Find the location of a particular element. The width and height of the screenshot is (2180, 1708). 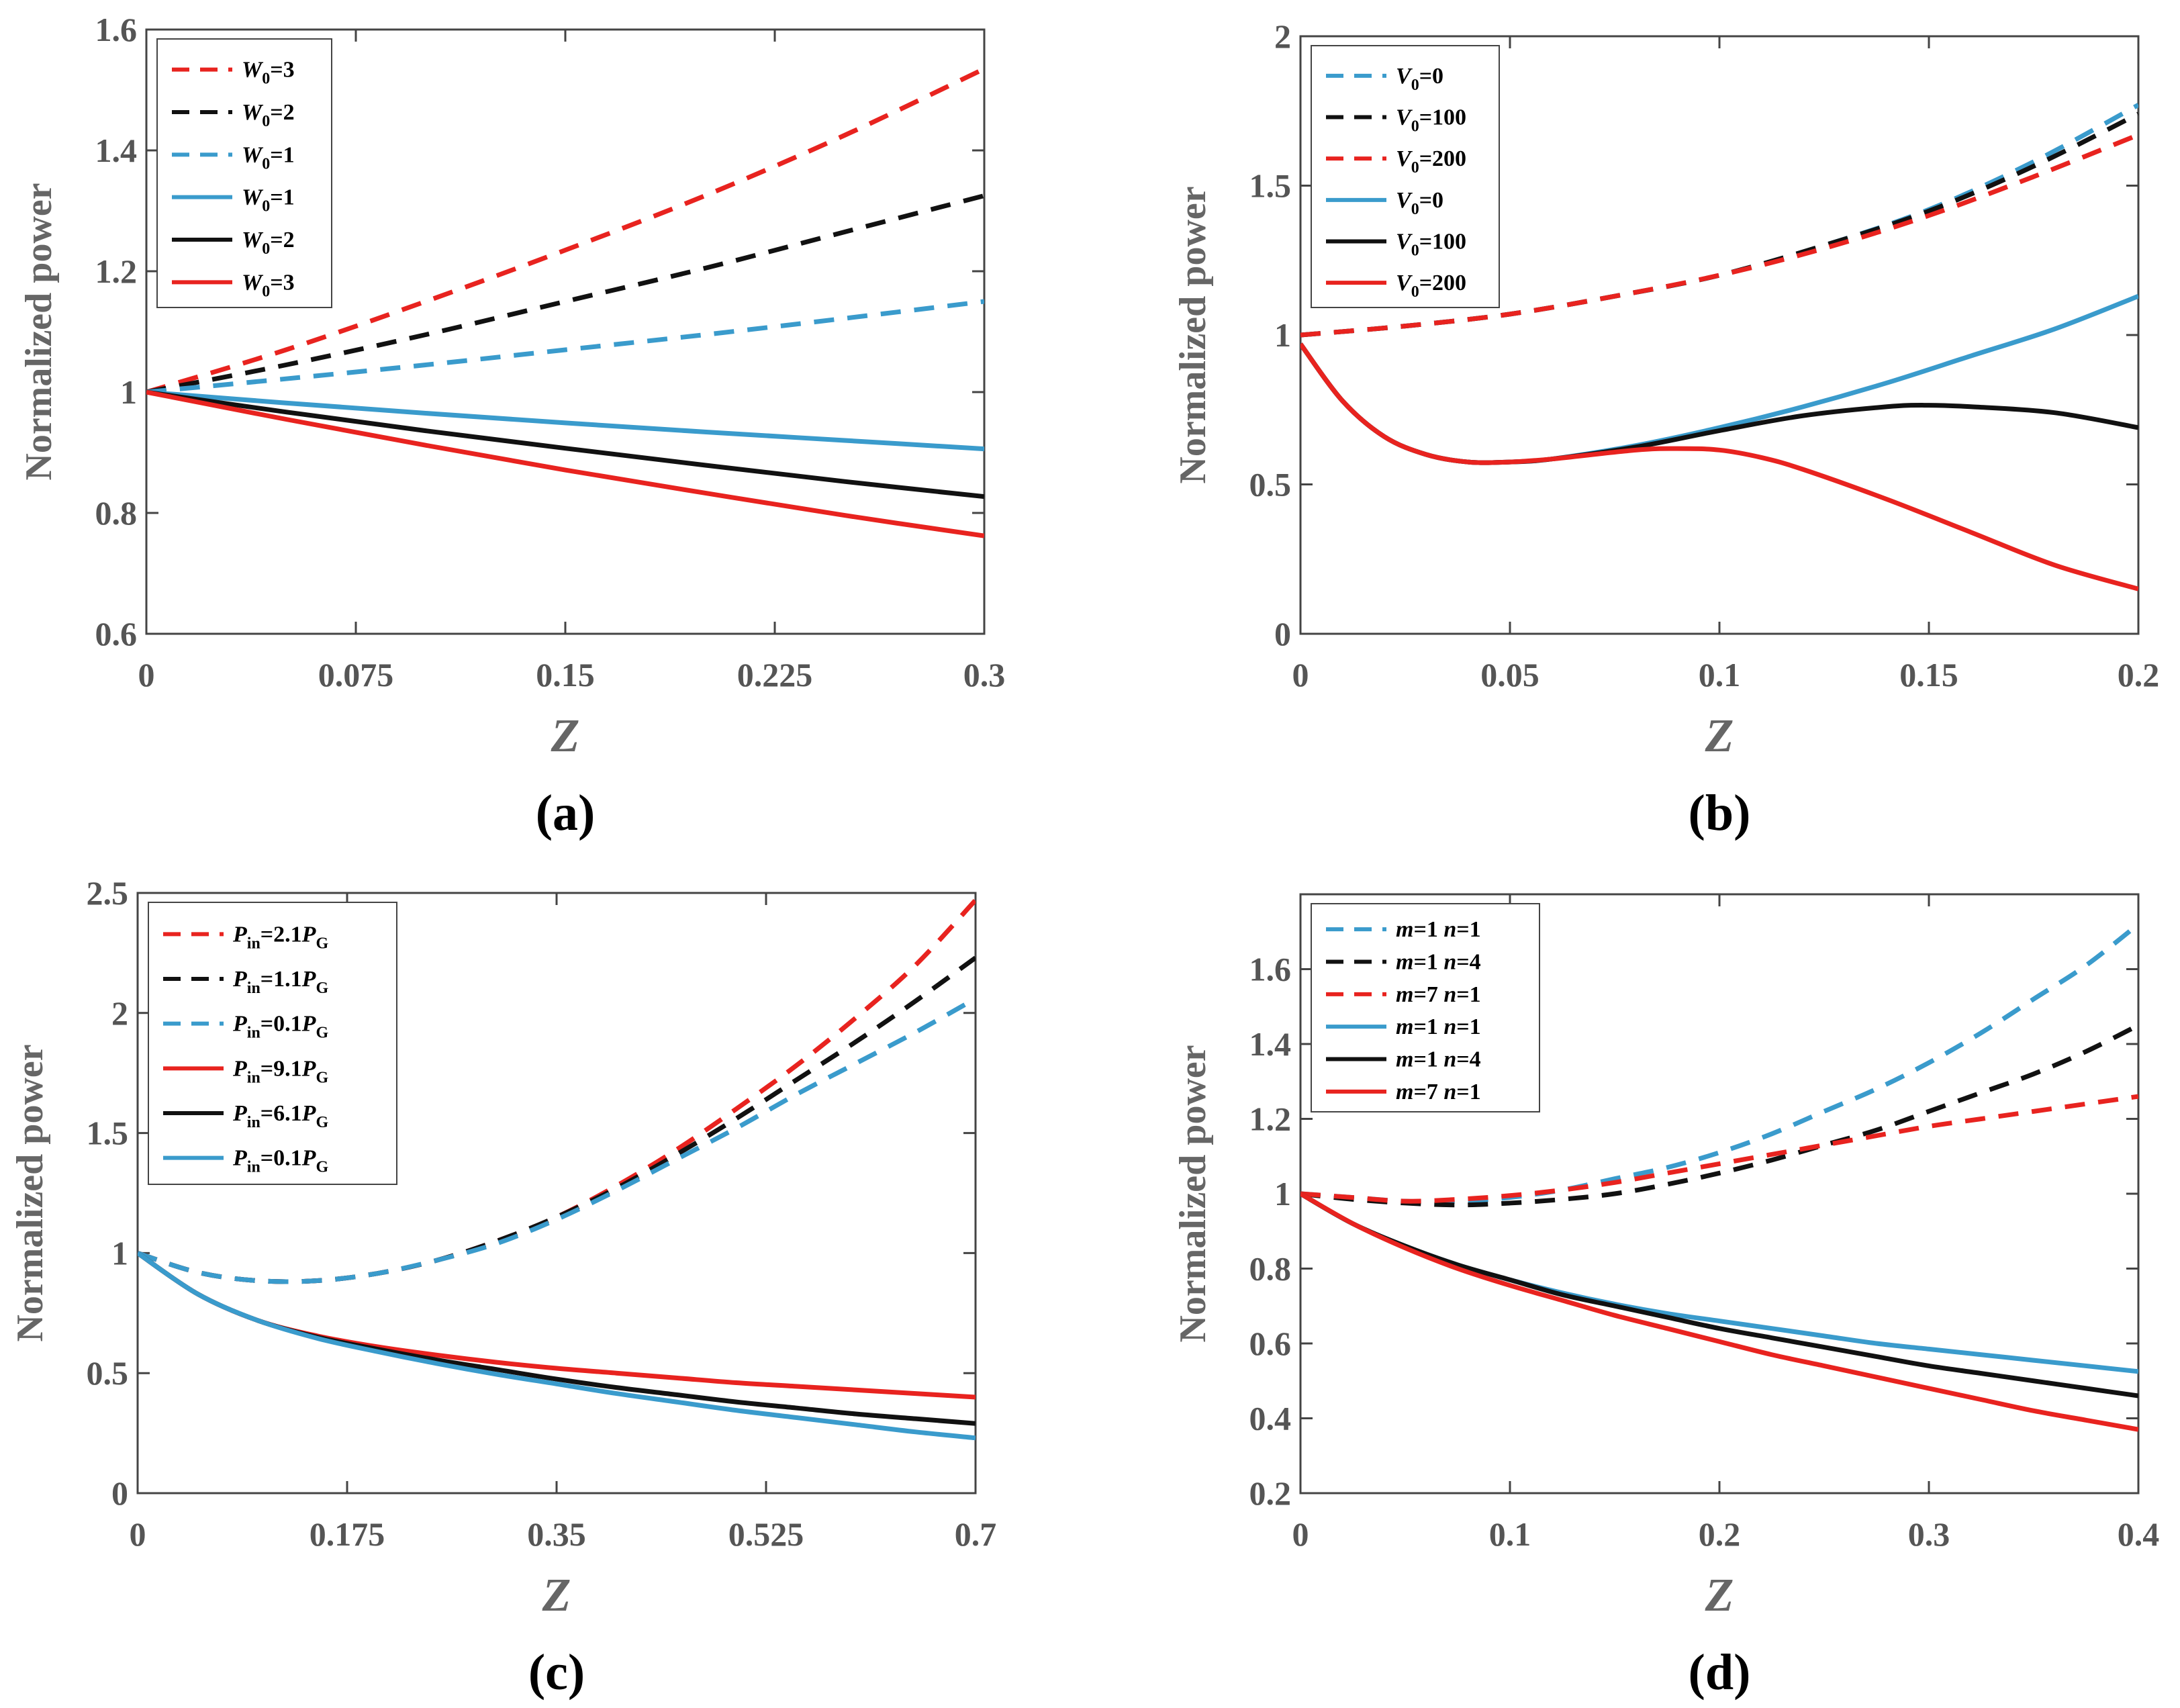

legend-entry: W0=1 is located at coordinates (268, 200).